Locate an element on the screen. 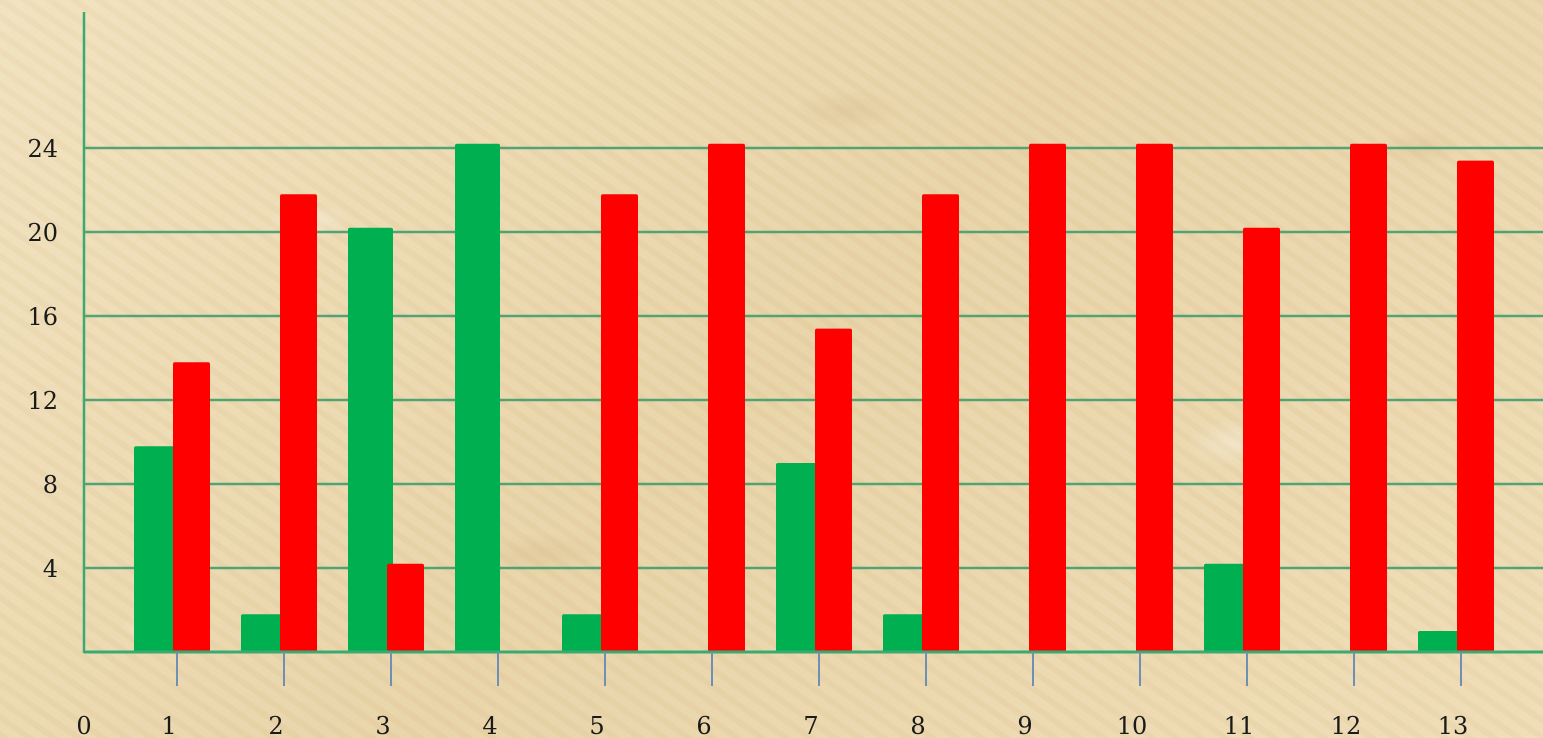 The image size is (1543, 738). x-tick-label-0: 0 is located at coordinates (83, 725).